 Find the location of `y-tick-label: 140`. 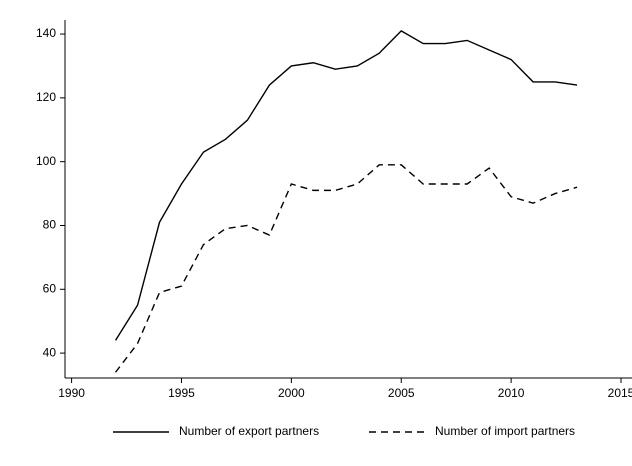

y-tick-label: 140 is located at coordinates (46, 33).